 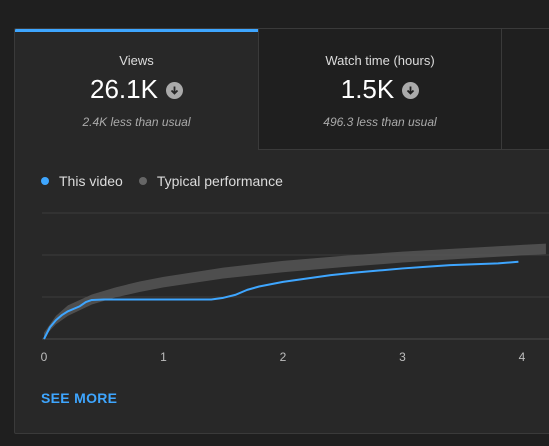 What do you see at coordinates (380, 122) in the screenshot?
I see `tab-comparison-text: 496.3 less than usual` at bounding box center [380, 122].